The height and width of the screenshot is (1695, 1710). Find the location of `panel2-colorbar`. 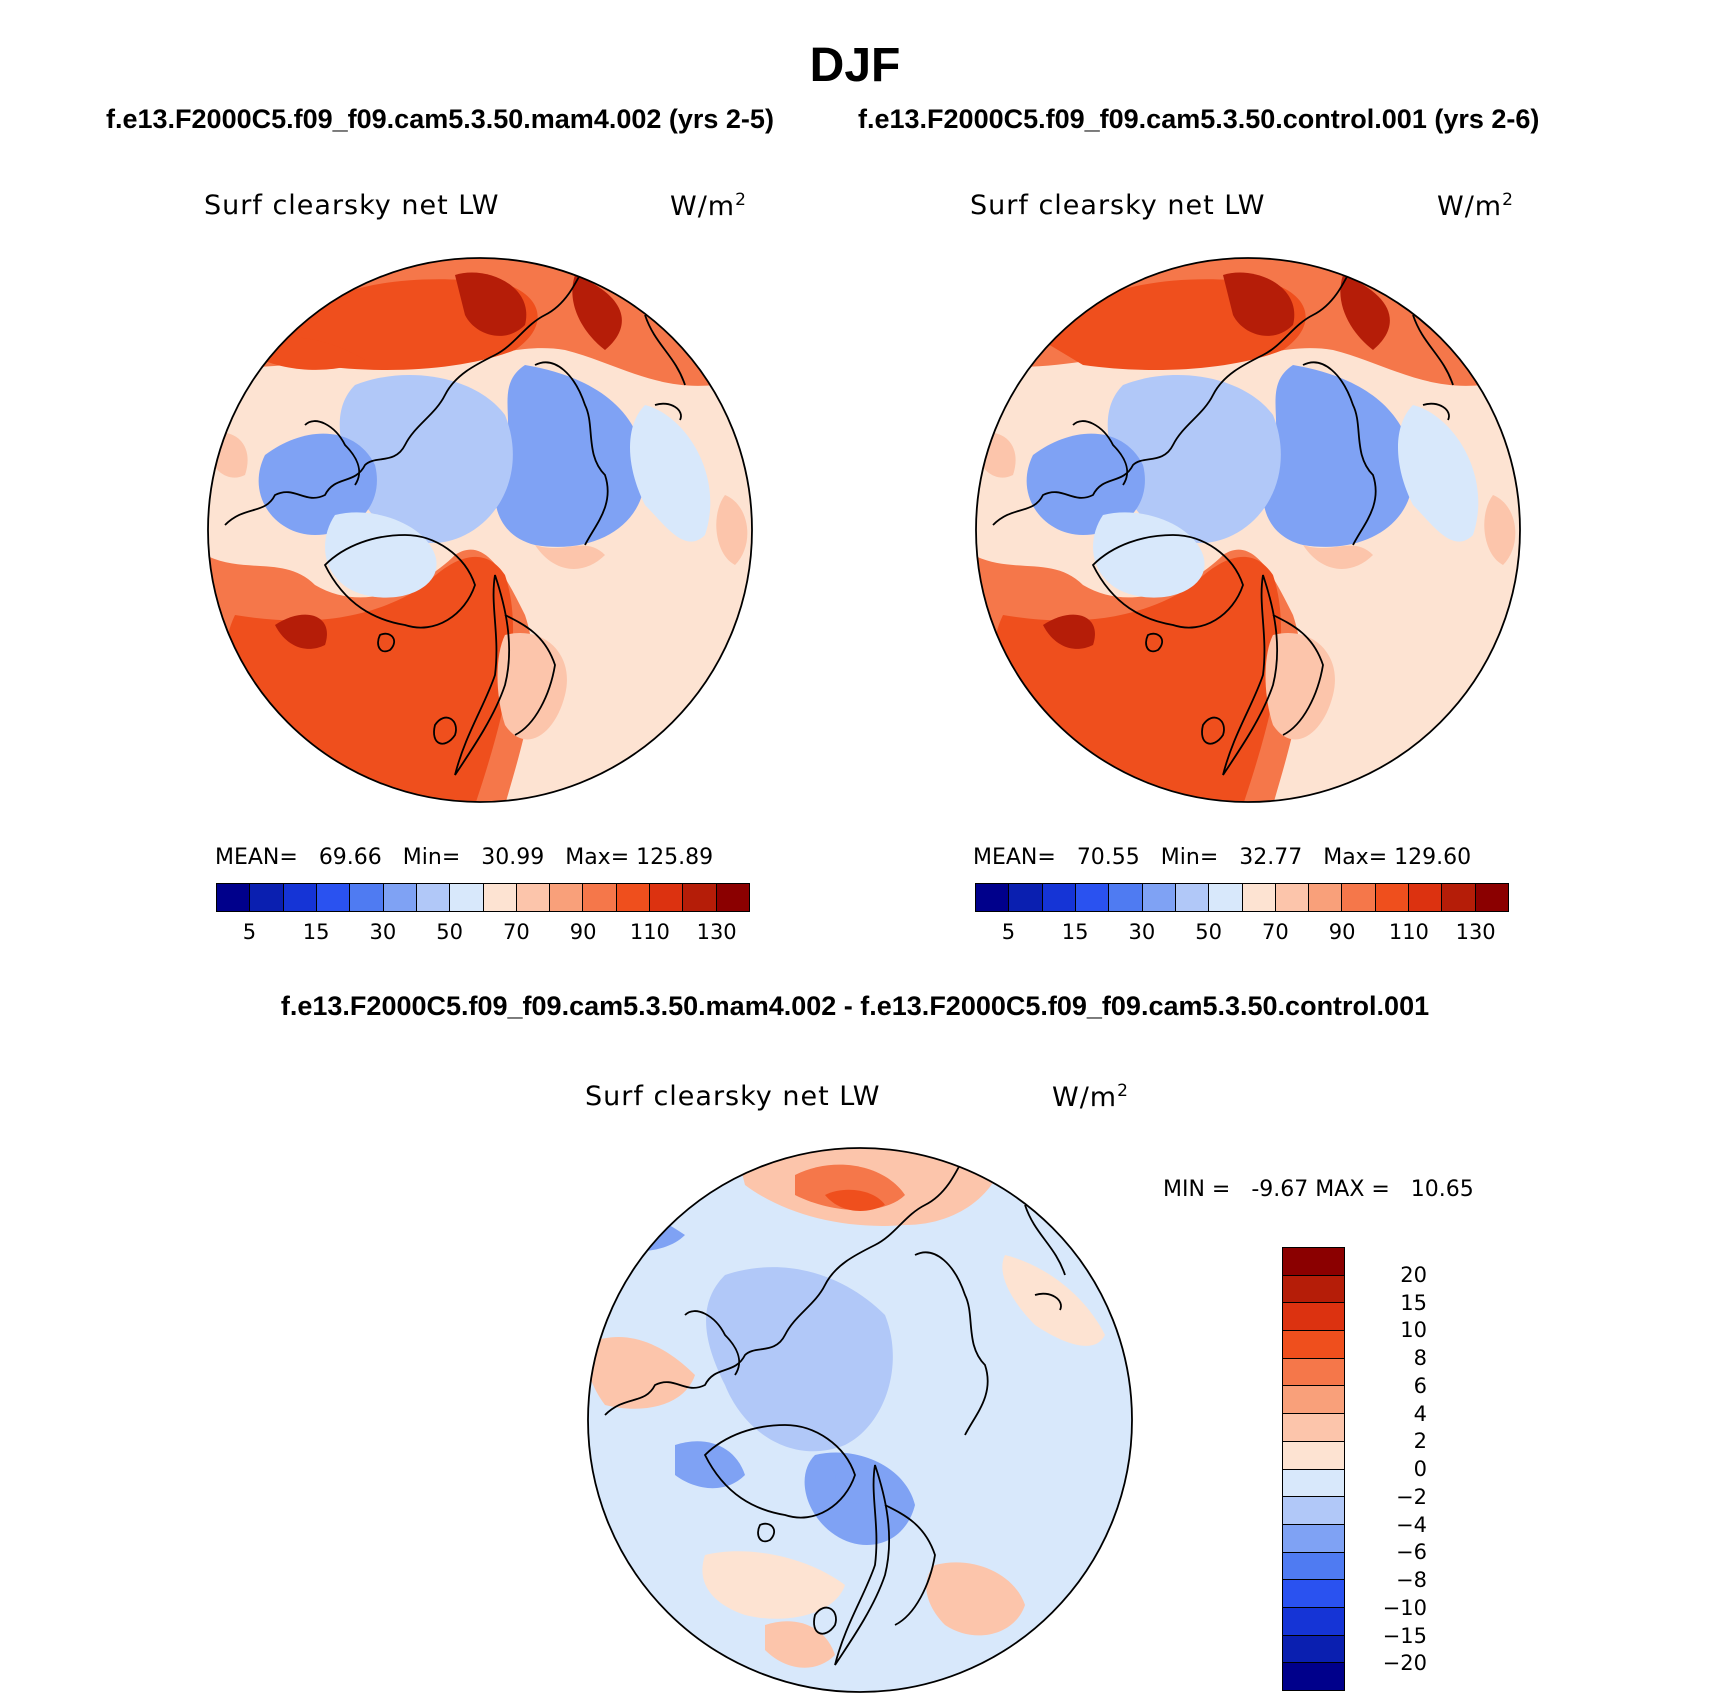

panel2-colorbar is located at coordinates (1242, 897).